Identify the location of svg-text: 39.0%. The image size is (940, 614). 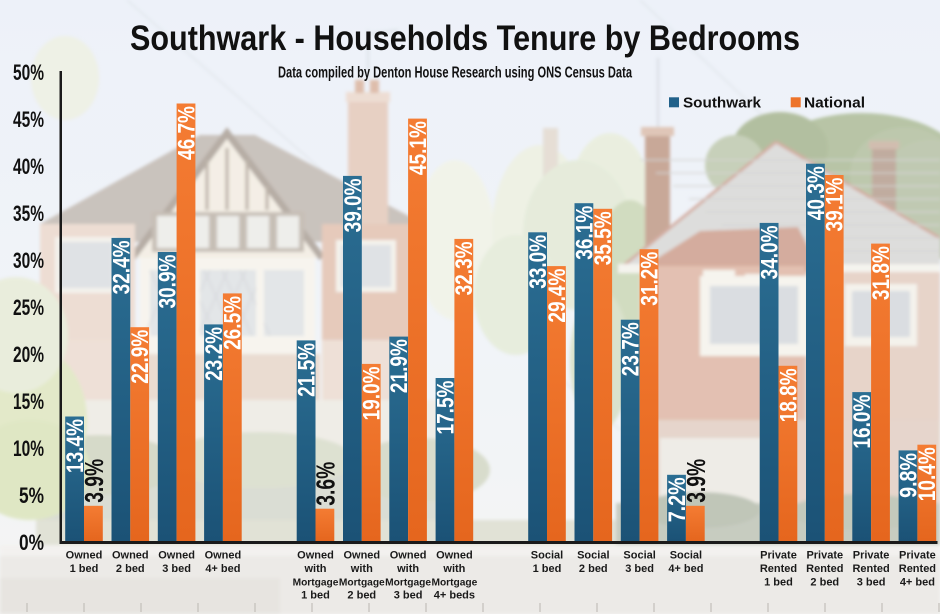
(353, 205).